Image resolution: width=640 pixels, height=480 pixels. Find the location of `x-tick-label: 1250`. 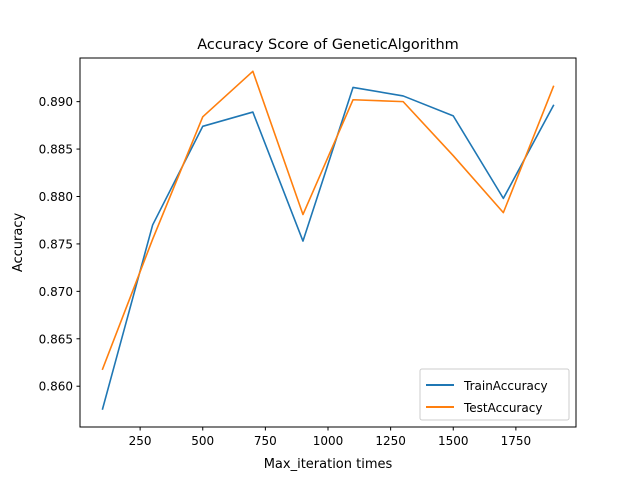

x-tick-label: 1250 is located at coordinates (390, 441).